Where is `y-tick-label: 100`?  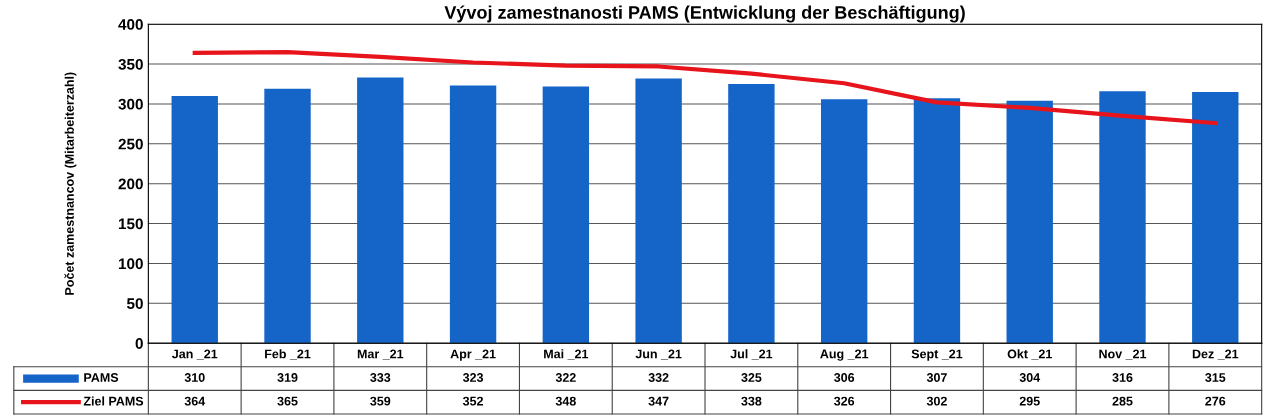 y-tick-label: 100 is located at coordinates (130, 264).